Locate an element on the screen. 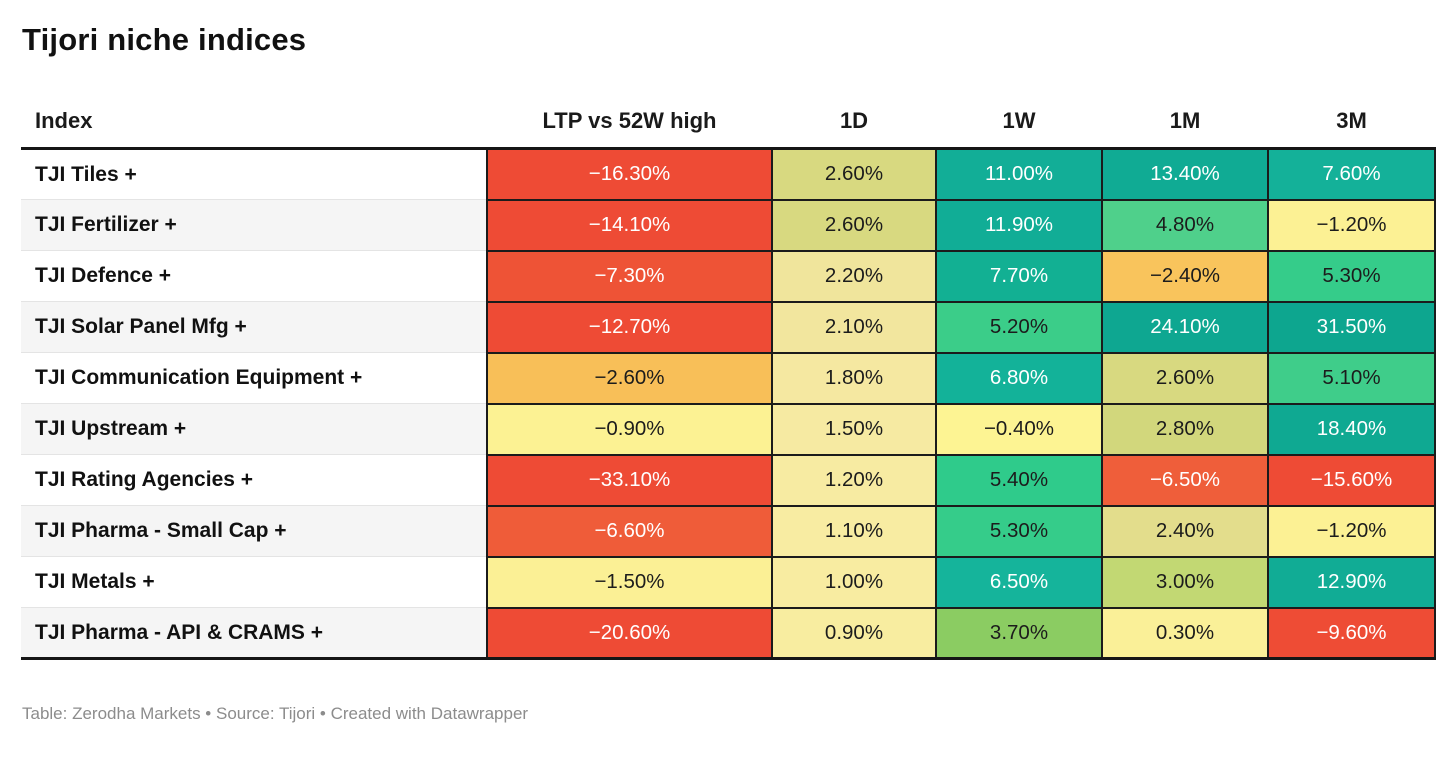 The width and height of the screenshot is (1456, 766). heatmap-value-cell: 5.20% is located at coordinates (1019, 327).